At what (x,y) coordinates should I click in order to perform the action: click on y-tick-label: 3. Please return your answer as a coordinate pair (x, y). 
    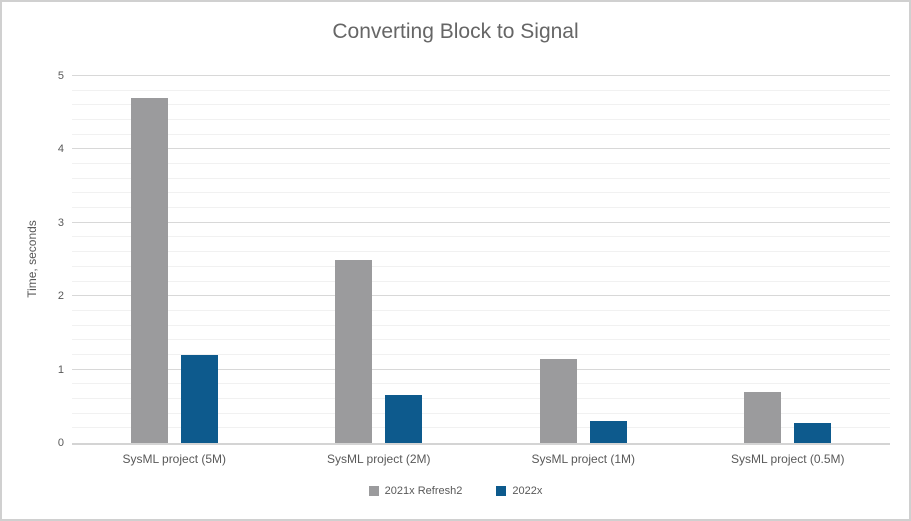
    Looking at the image, I should click on (60, 222).